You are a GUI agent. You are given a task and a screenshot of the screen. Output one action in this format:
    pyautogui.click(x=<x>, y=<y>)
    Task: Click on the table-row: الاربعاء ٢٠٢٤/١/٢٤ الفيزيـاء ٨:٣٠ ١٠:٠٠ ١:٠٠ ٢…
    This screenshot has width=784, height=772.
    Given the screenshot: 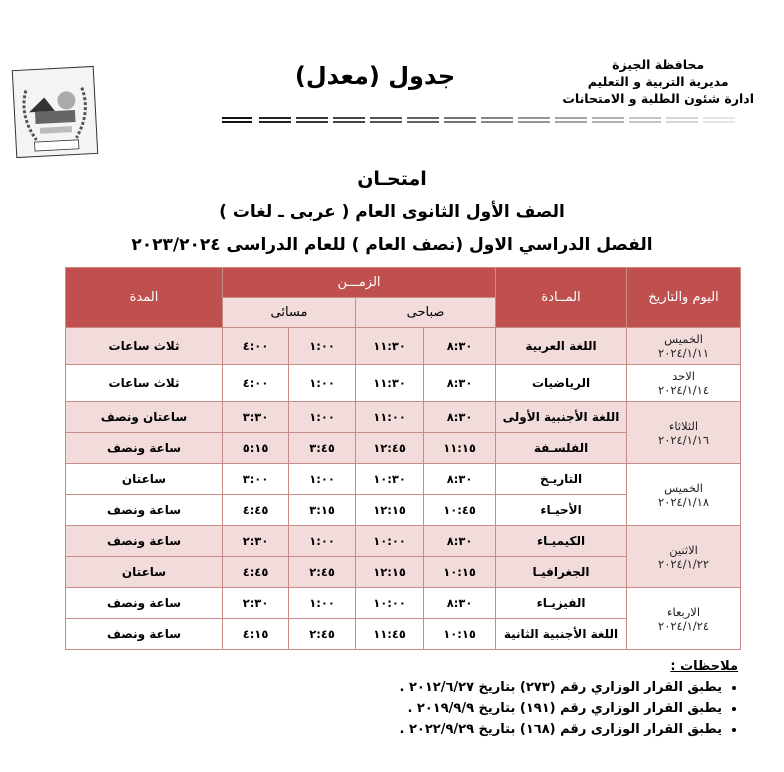 What is the action you would take?
    pyautogui.click(x=403, y=618)
    